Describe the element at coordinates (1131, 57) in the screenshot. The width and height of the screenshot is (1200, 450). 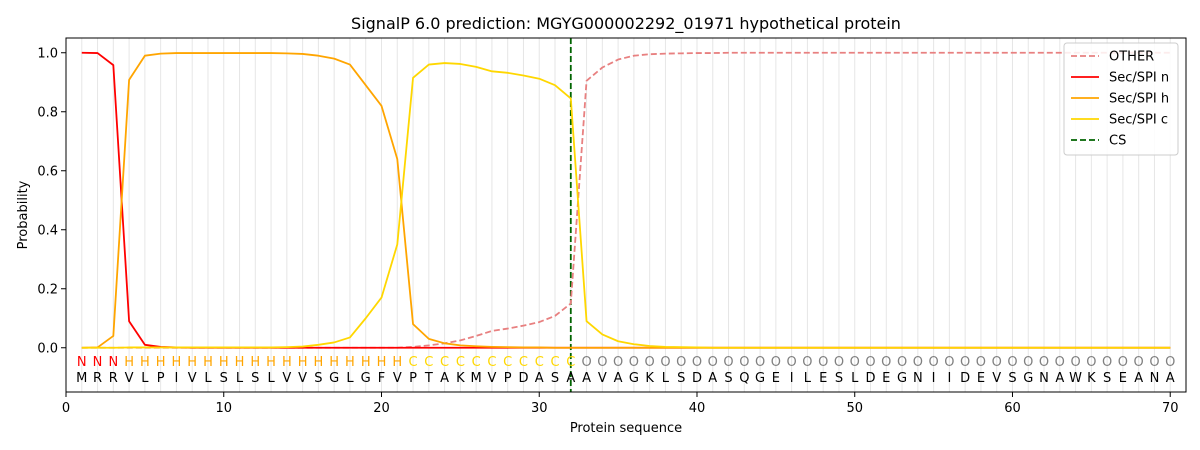
I see `legend-label: OTHER` at that location.